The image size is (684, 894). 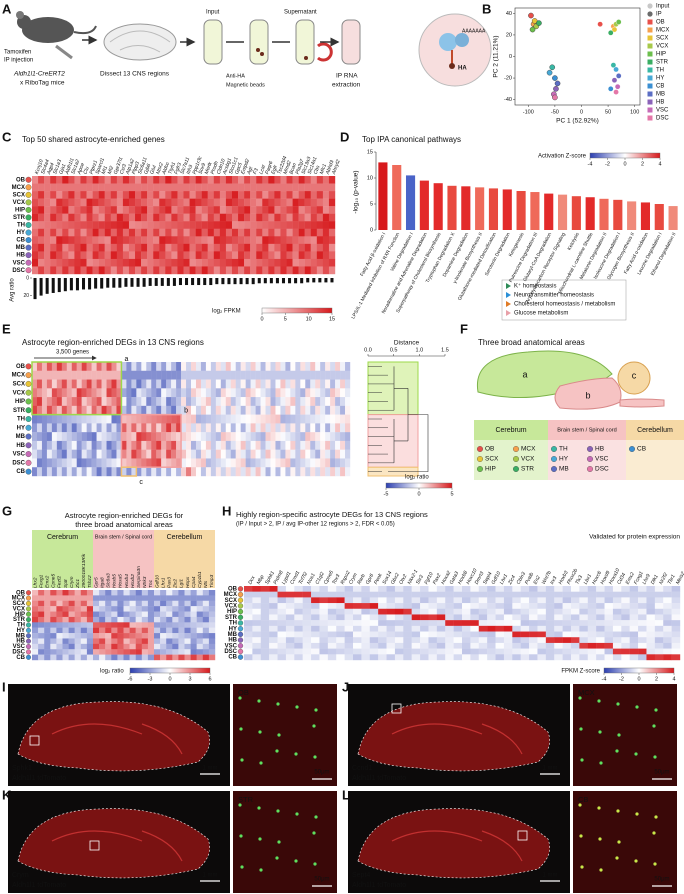 What do you see at coordinates (420, 580) in the screenshot?
I see `gene-label: Six3` at bounding box center [420, 580].